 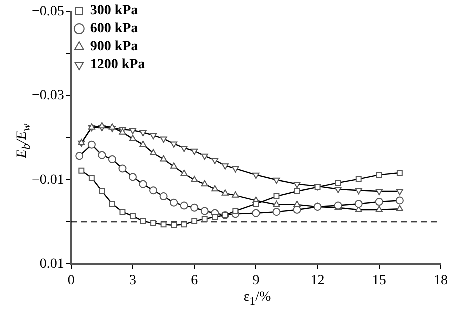 What do you see at coordinates (48, 180) in the screenshot?
I see `y-tick-label: −0.01` at bounding box center [48, 180].